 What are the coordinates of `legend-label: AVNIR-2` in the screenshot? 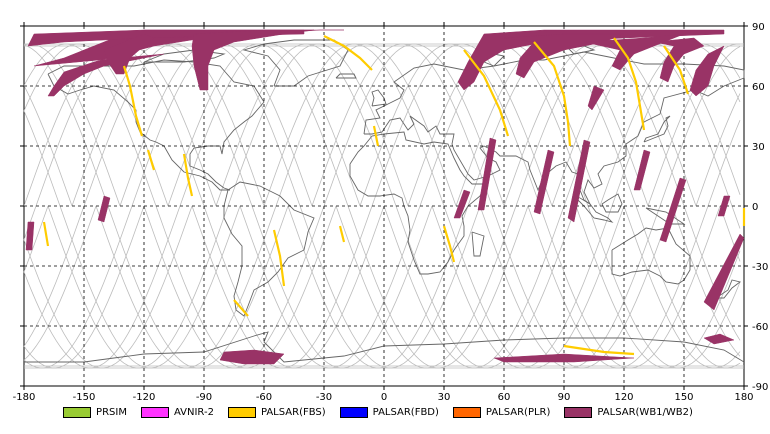 It's located at (193, 412).